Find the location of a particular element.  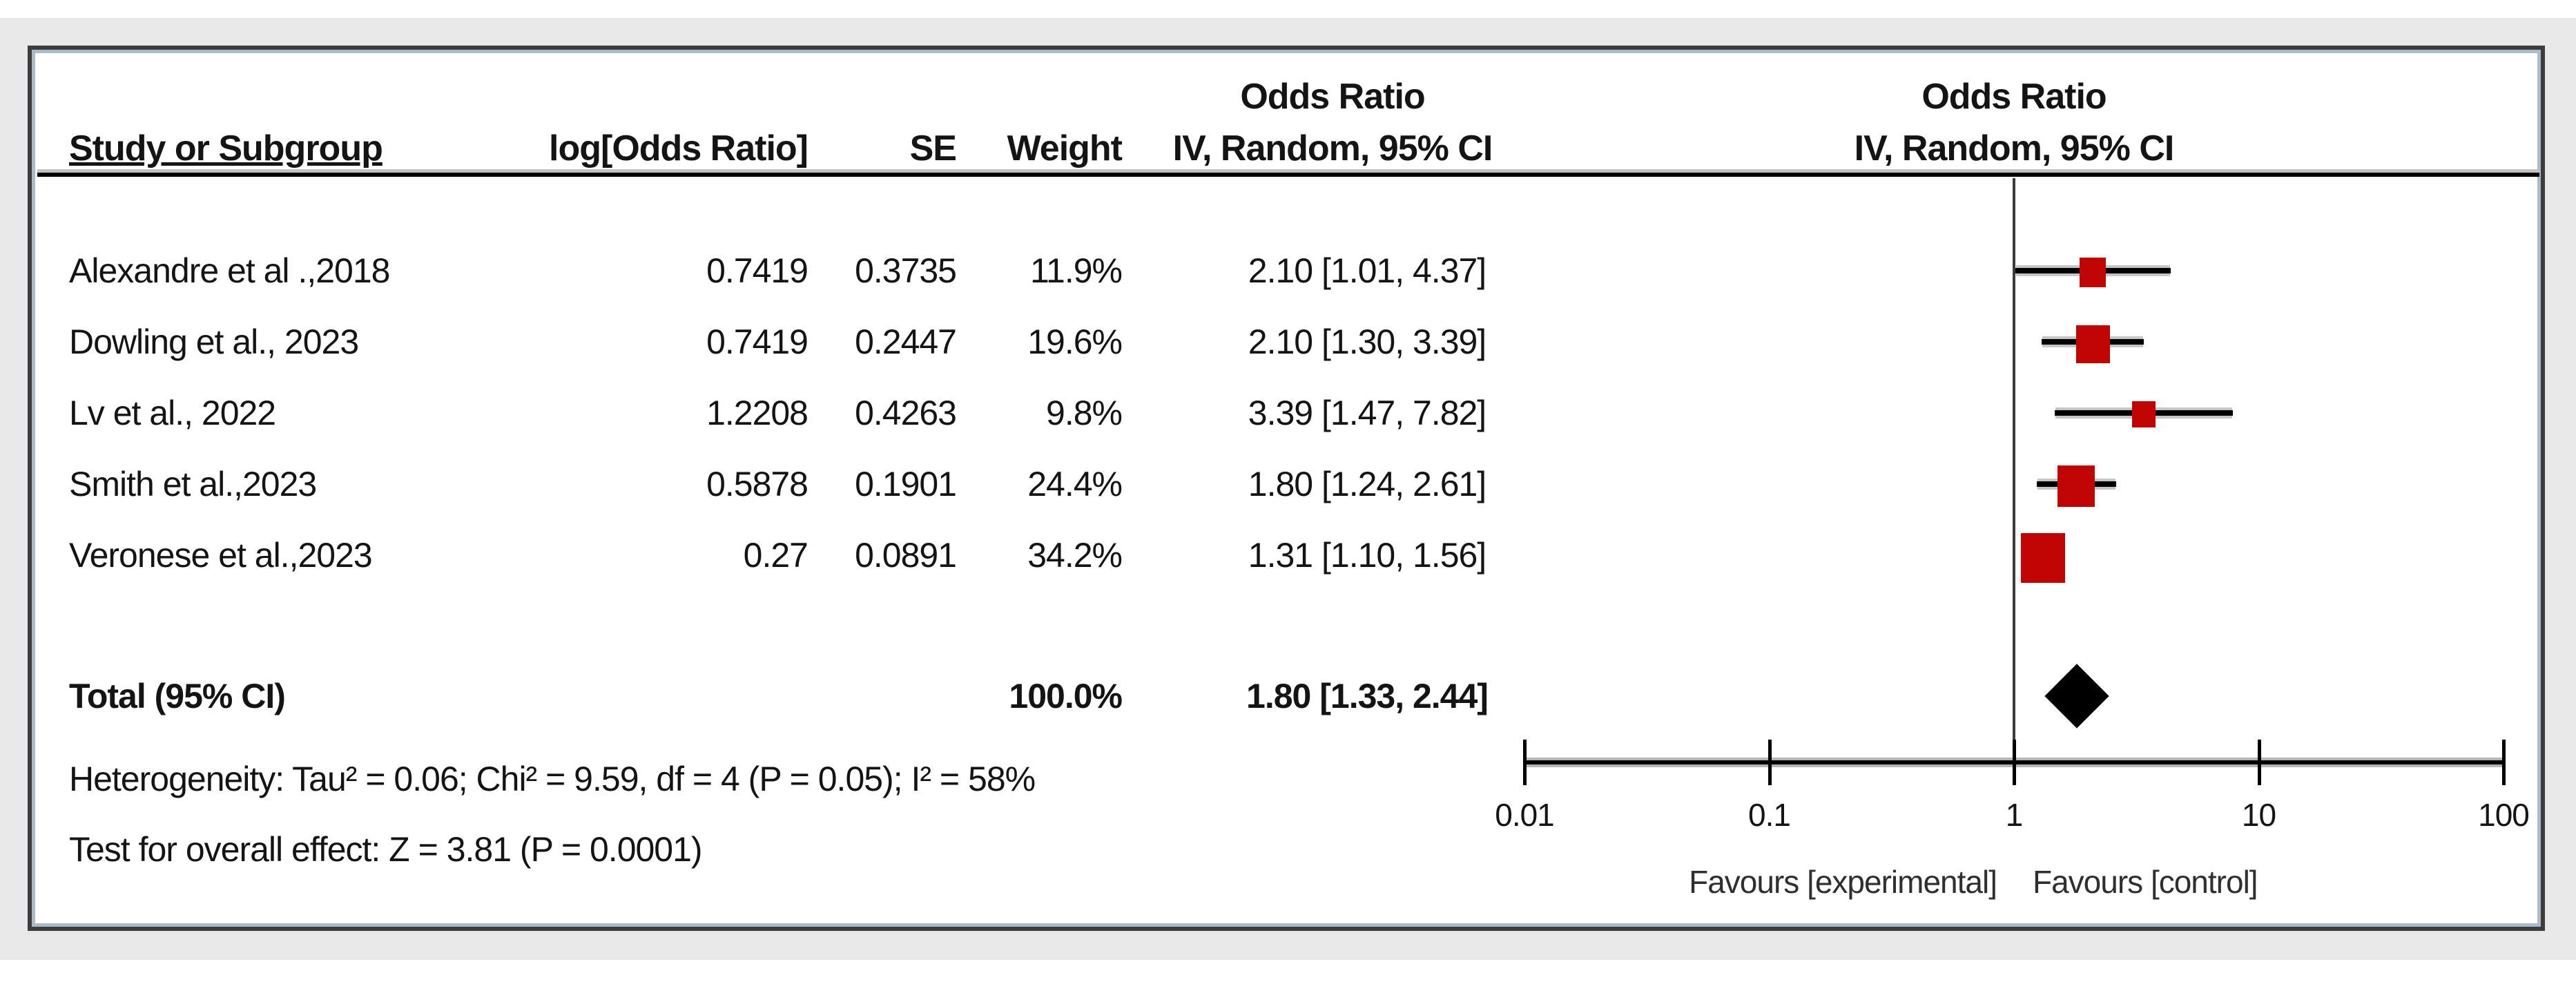

col-header-plot-ci: IV, Random, 95% CI is located at coordinates (2015, 148).